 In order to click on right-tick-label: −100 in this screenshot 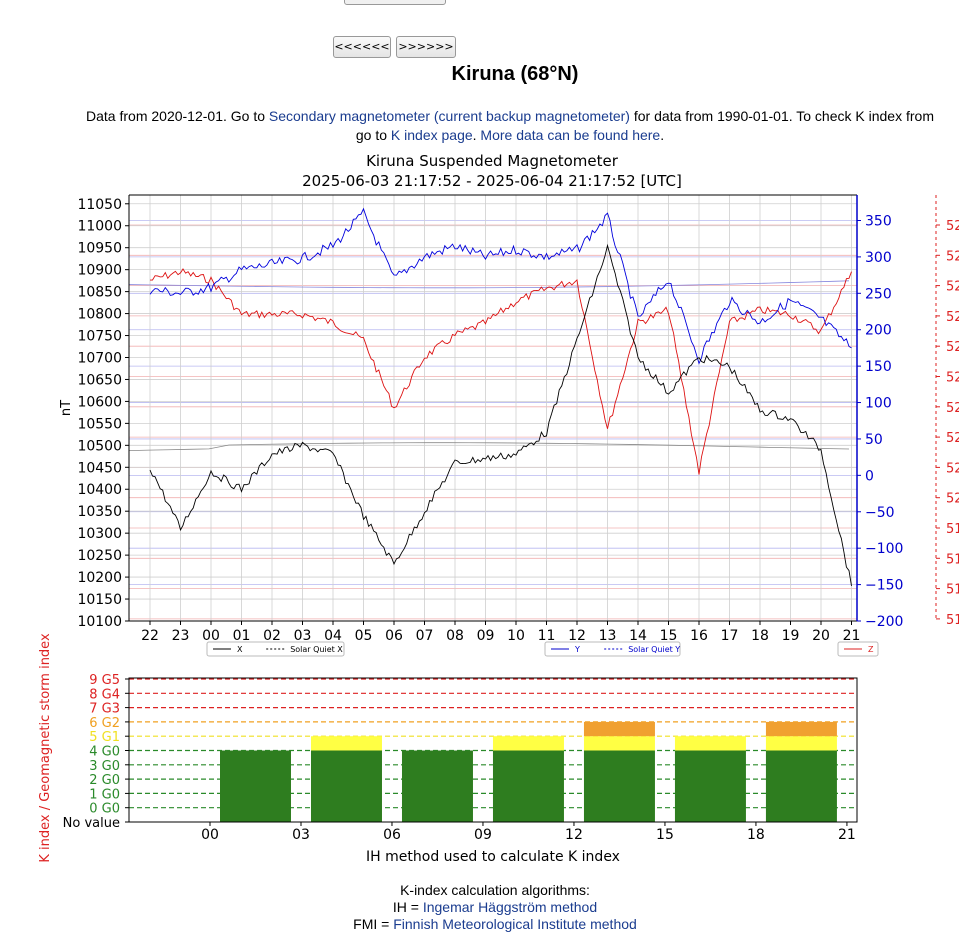, I will do `click(884, 549)`.